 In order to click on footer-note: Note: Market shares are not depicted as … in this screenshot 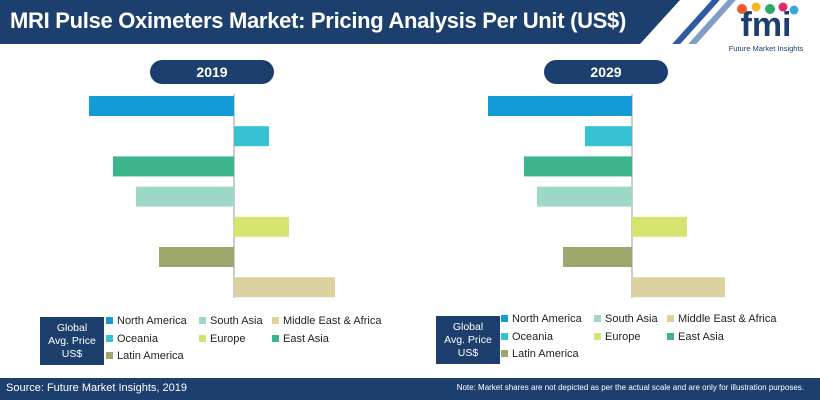, I will do `click(630, 387)`.